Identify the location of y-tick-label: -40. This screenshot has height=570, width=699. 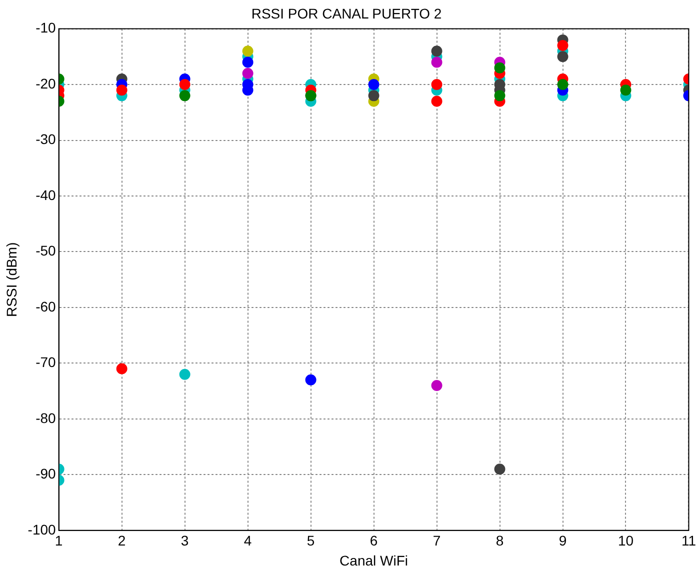
(46, 194).